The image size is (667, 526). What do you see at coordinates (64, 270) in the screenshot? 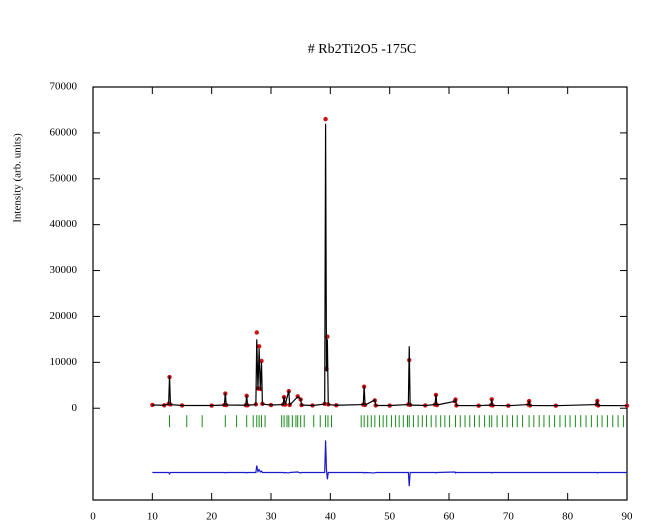
I see `y-tick-label: 30000` at bounding box center [64, 270].